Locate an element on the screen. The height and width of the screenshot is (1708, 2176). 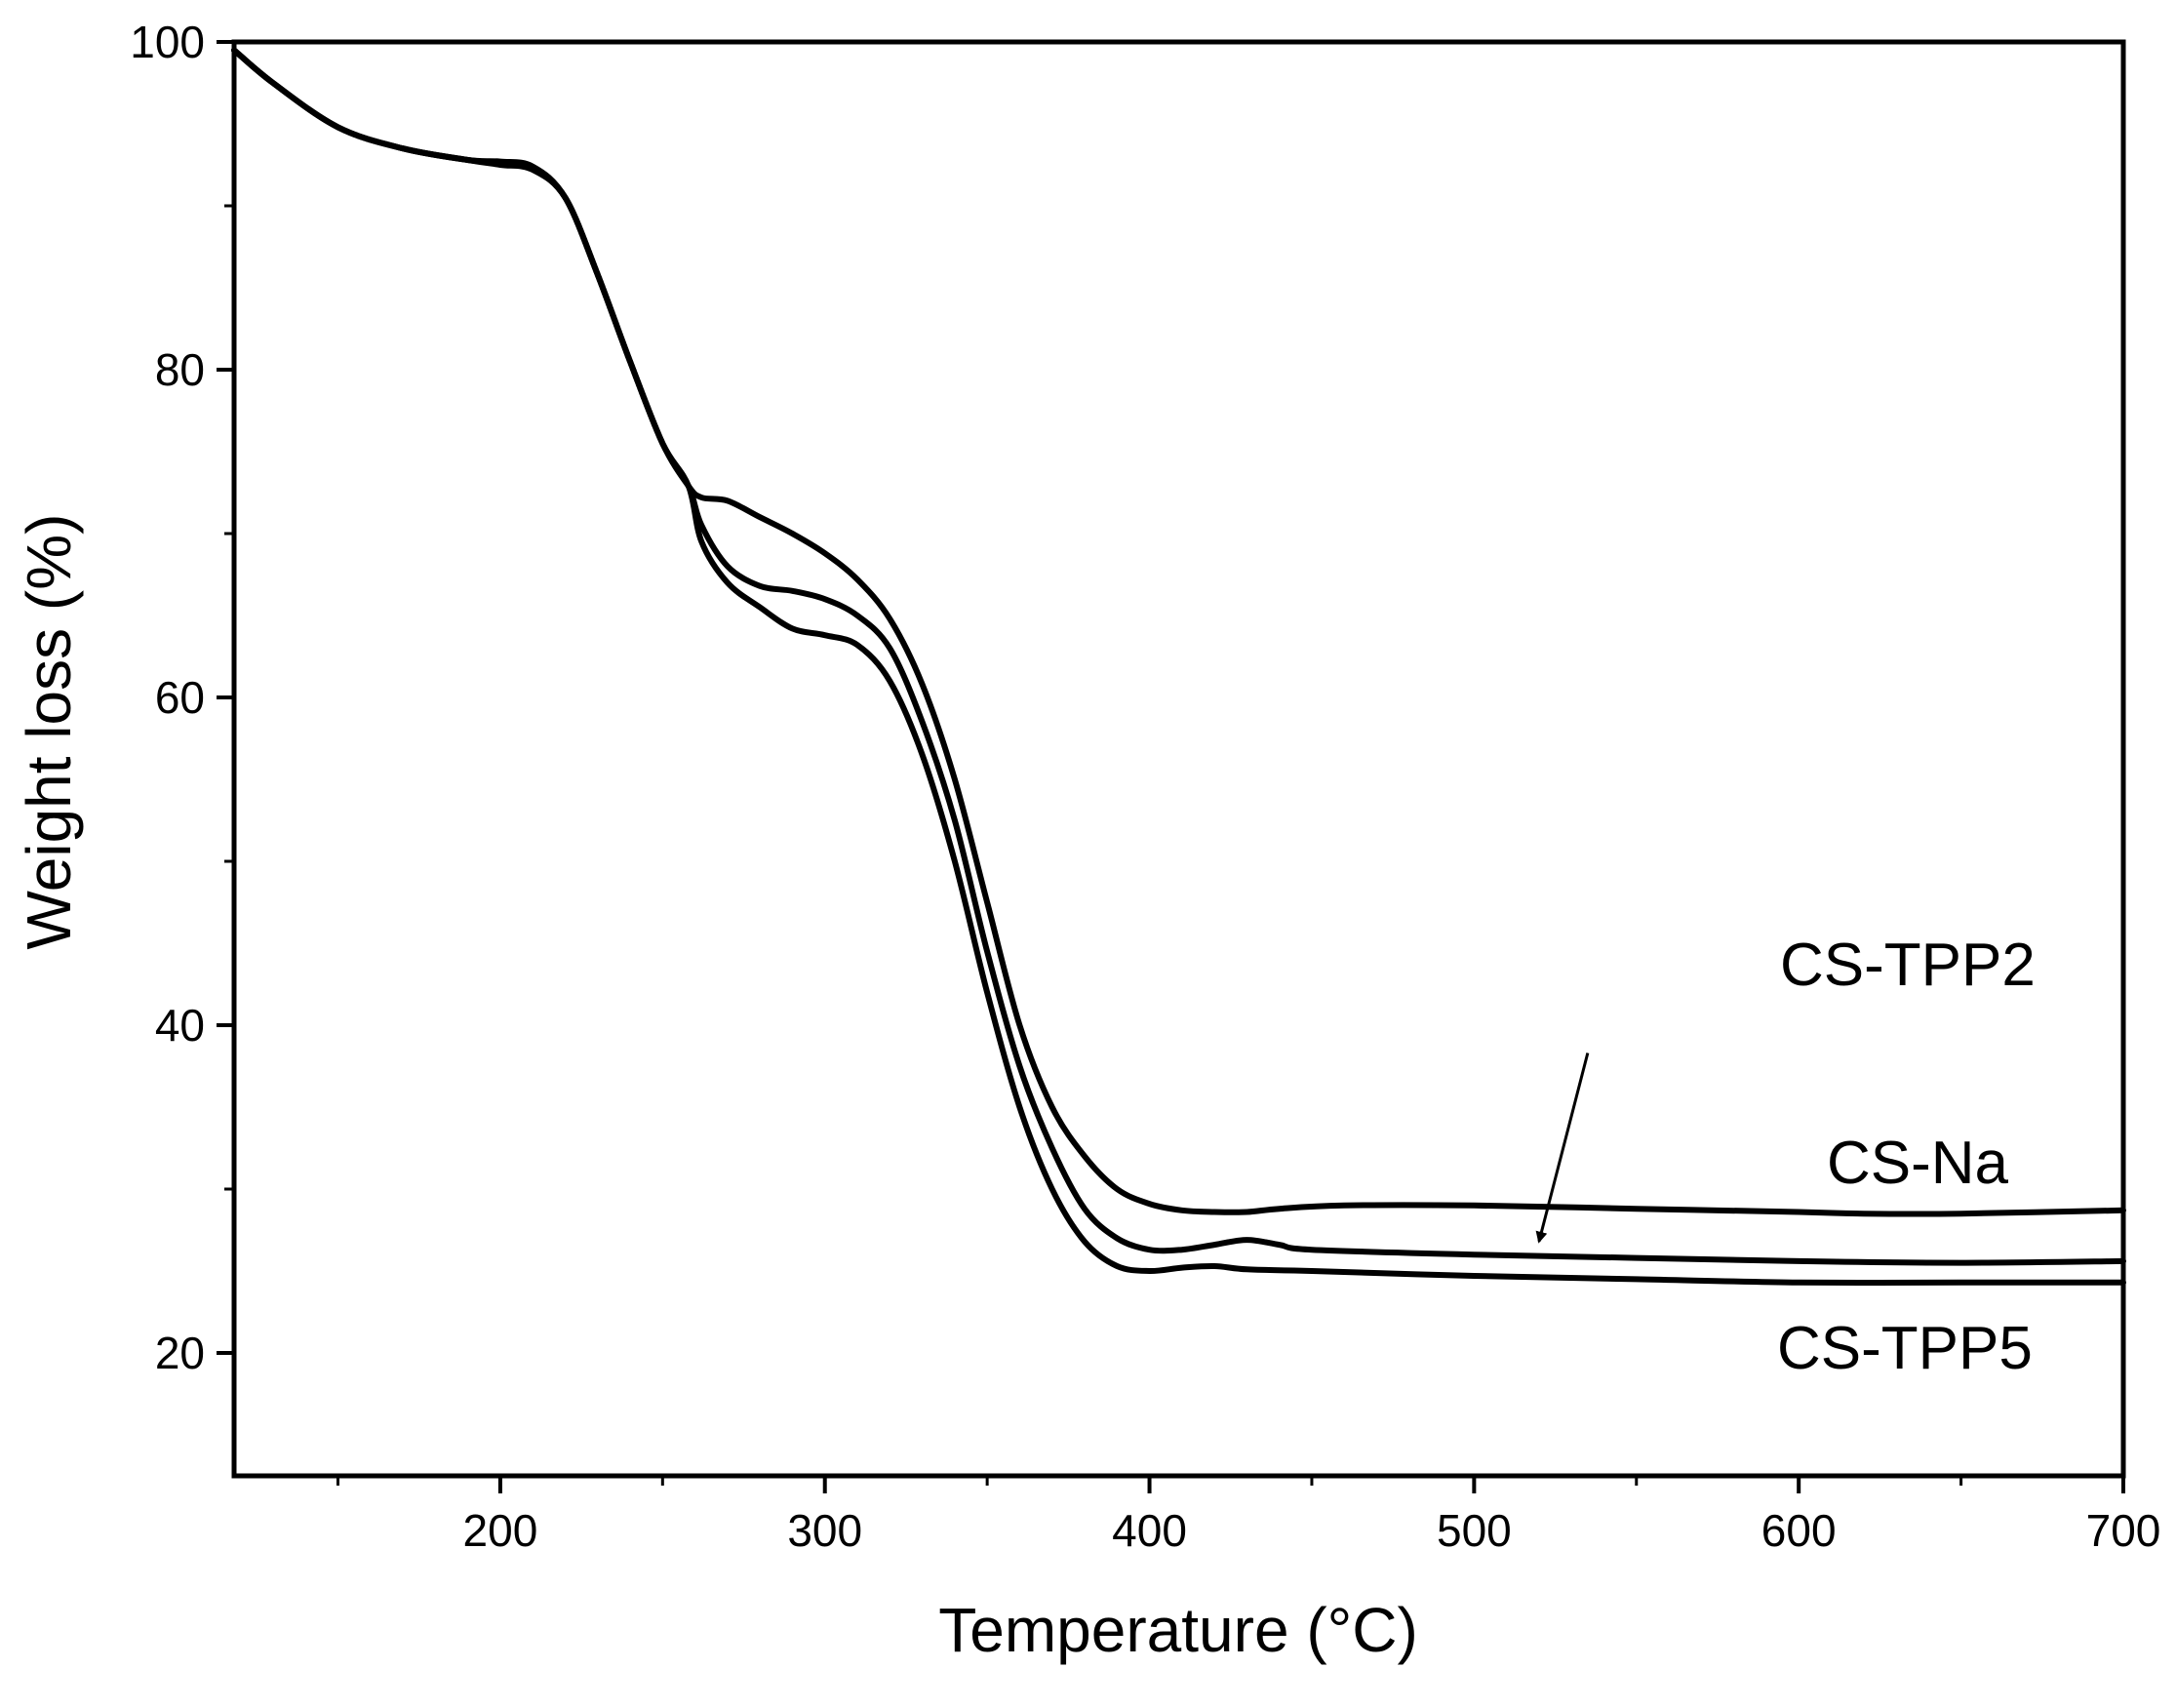
x-tick-label: 700 is located at coordinates (2124, 1530).